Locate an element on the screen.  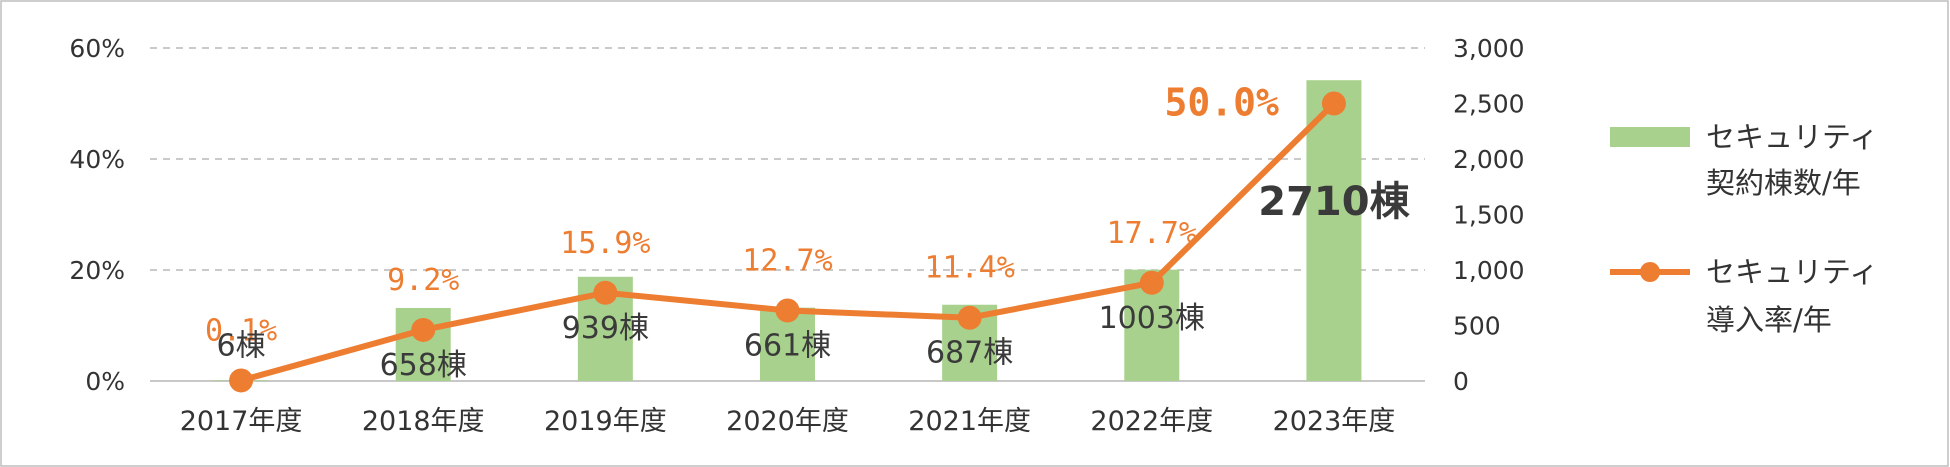
bar-data-label: 661棟 is located at coordinates (787, 346).